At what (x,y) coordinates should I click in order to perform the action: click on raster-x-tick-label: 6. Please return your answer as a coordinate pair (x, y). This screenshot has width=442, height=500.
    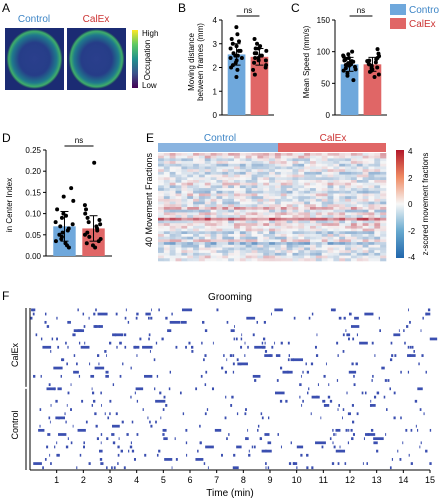
    Looking at the image, I should click on (189, 480).